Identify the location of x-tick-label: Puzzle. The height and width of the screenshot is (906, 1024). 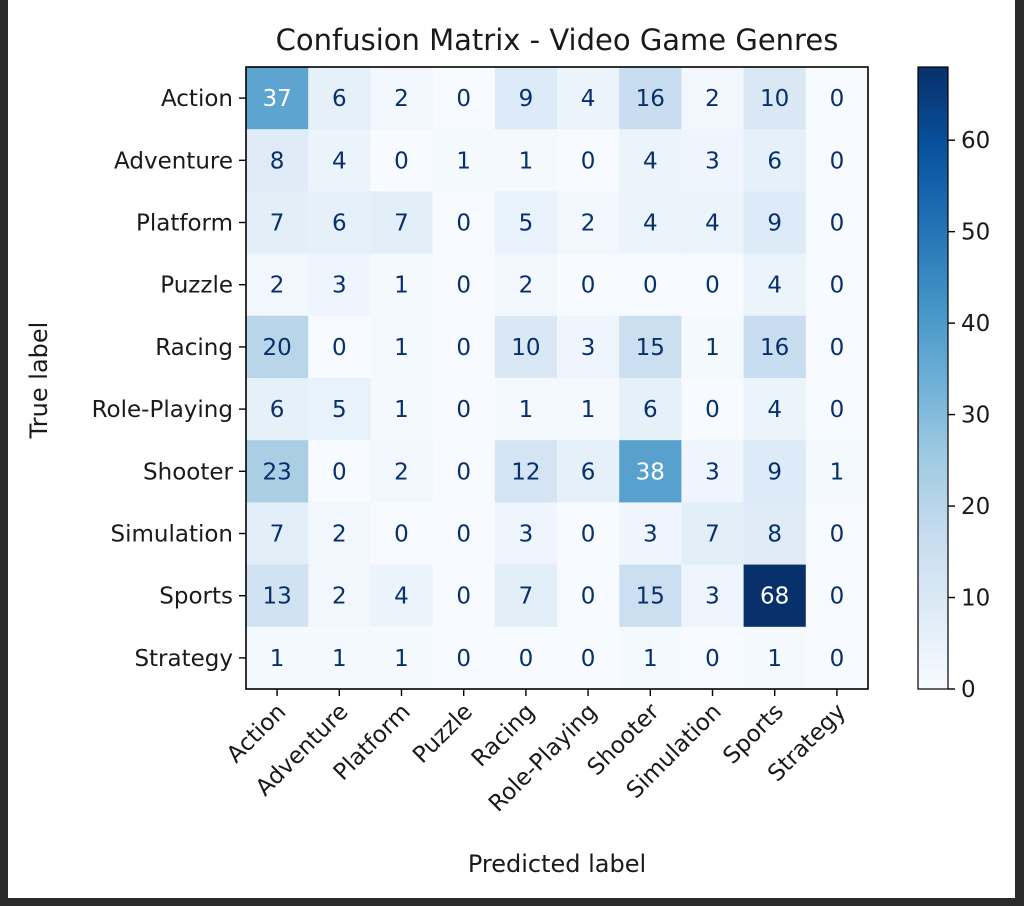
(443, 734).